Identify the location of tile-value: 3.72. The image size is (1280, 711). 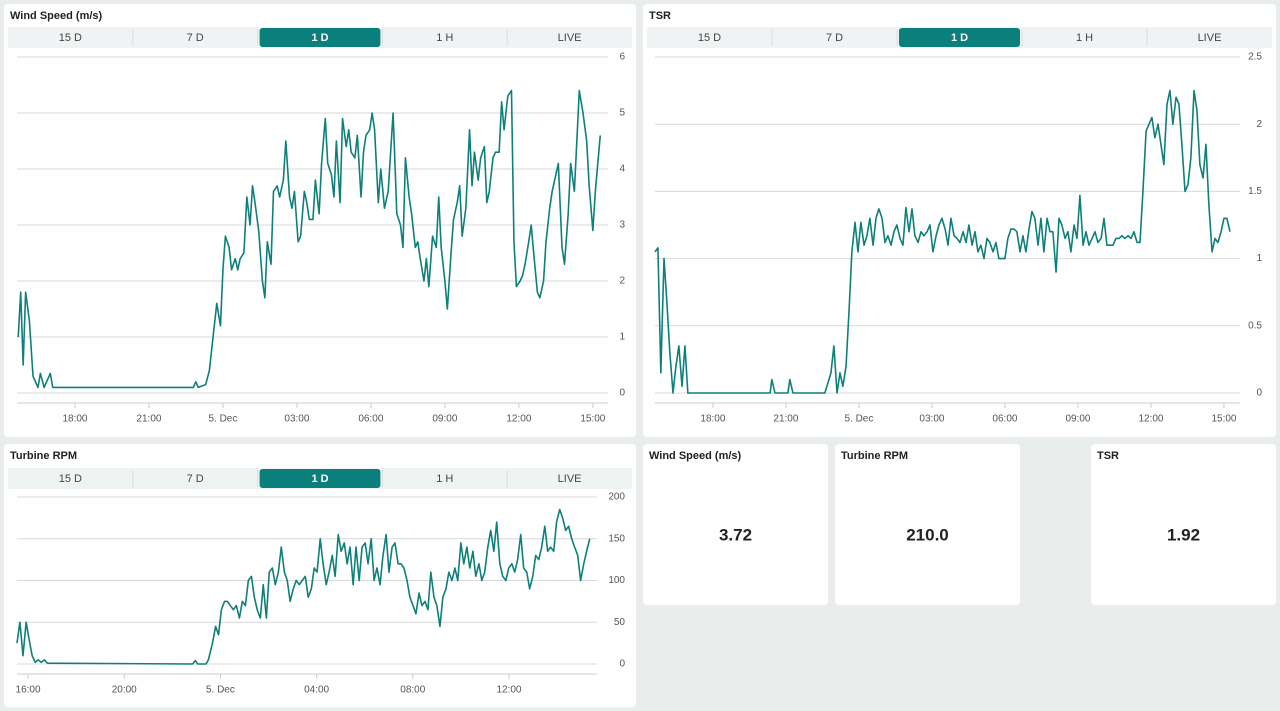
(735, 534).